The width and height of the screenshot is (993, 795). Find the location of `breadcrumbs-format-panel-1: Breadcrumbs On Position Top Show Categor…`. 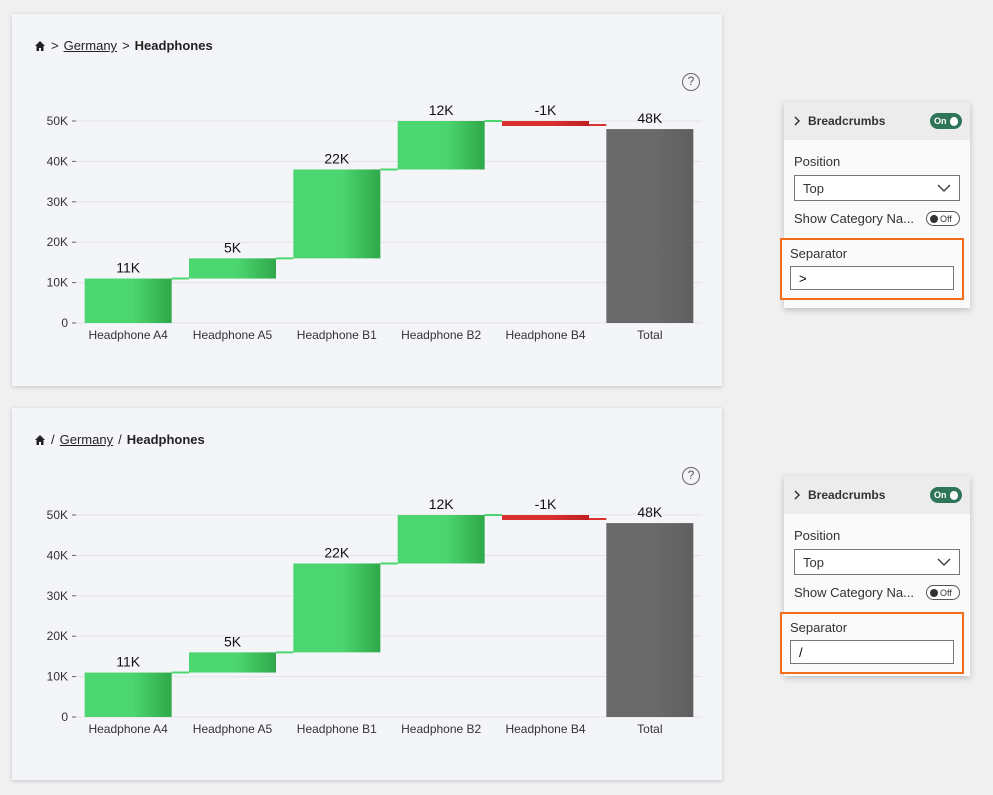

breadcrumbs-format-panel-1: Breadcrumbs On Position Top Show Categor… is located at coordinates (875, 205).